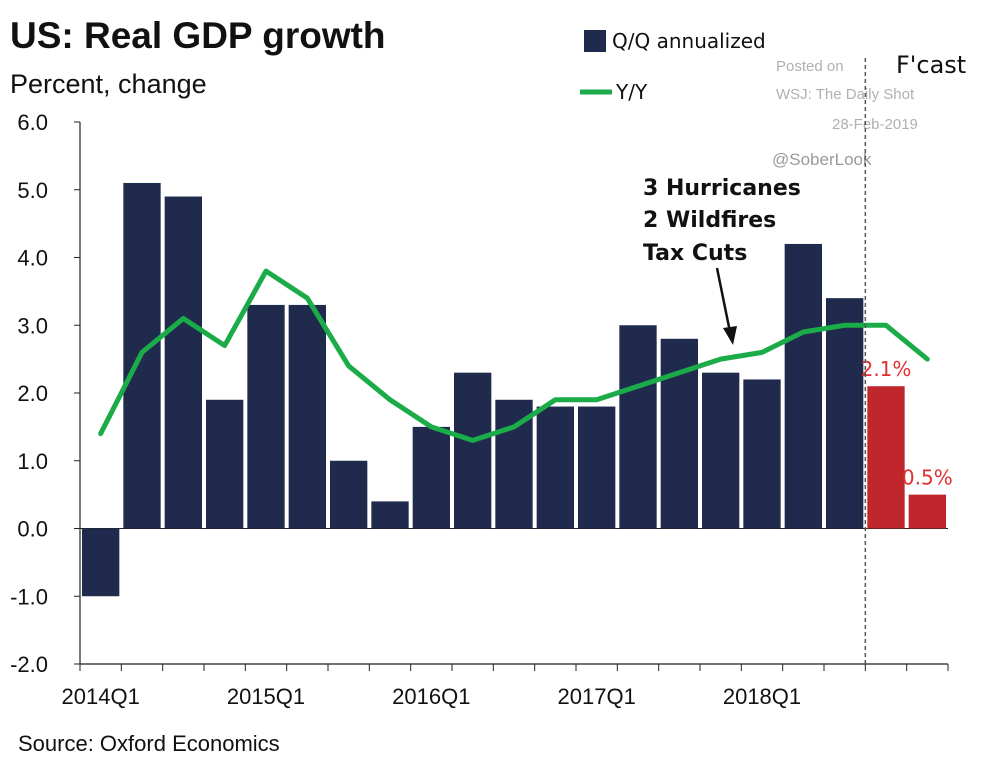 The height and width of the screenshot is (766, 988). I want to click on x-tick-label: 2018Q1, so click(762, 696).